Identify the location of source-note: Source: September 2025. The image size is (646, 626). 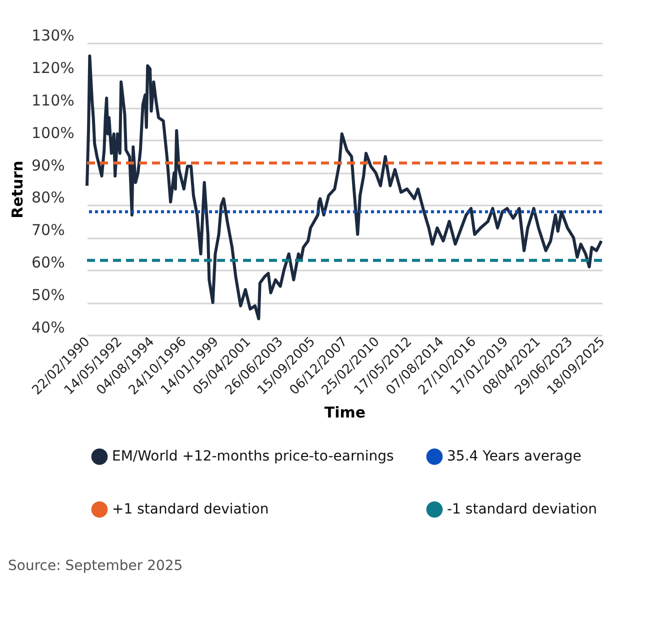
(96, 566).